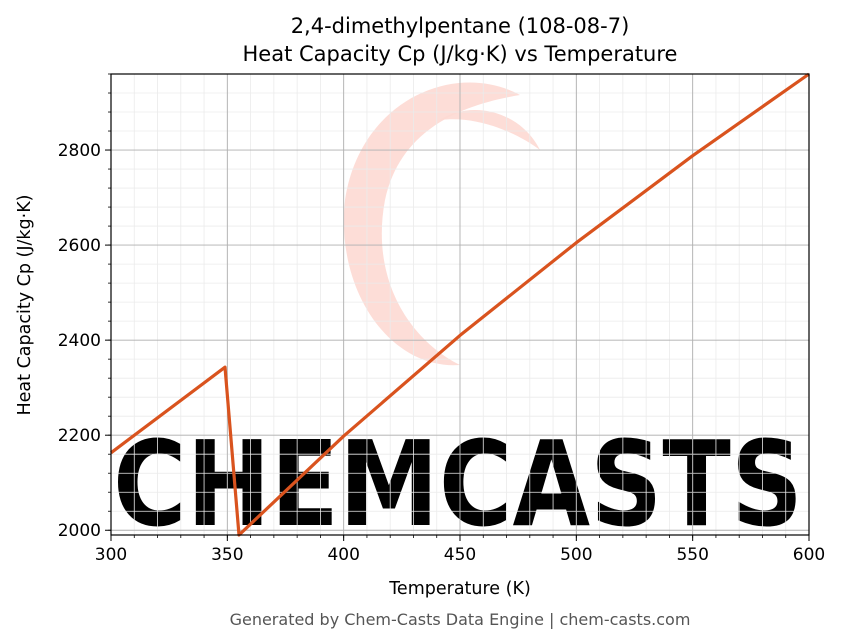  I want to click on x-tick-label: 550, so click(692, 555).